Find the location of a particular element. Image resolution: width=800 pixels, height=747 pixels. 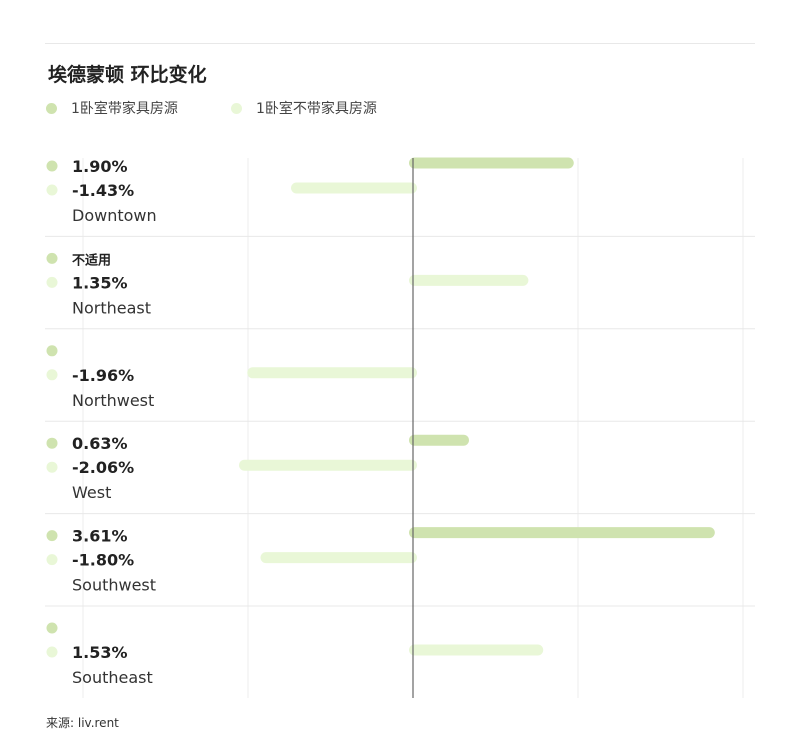

legend-item-furnished: 1卧室带家具房源 is located at coordinates (112, 108).